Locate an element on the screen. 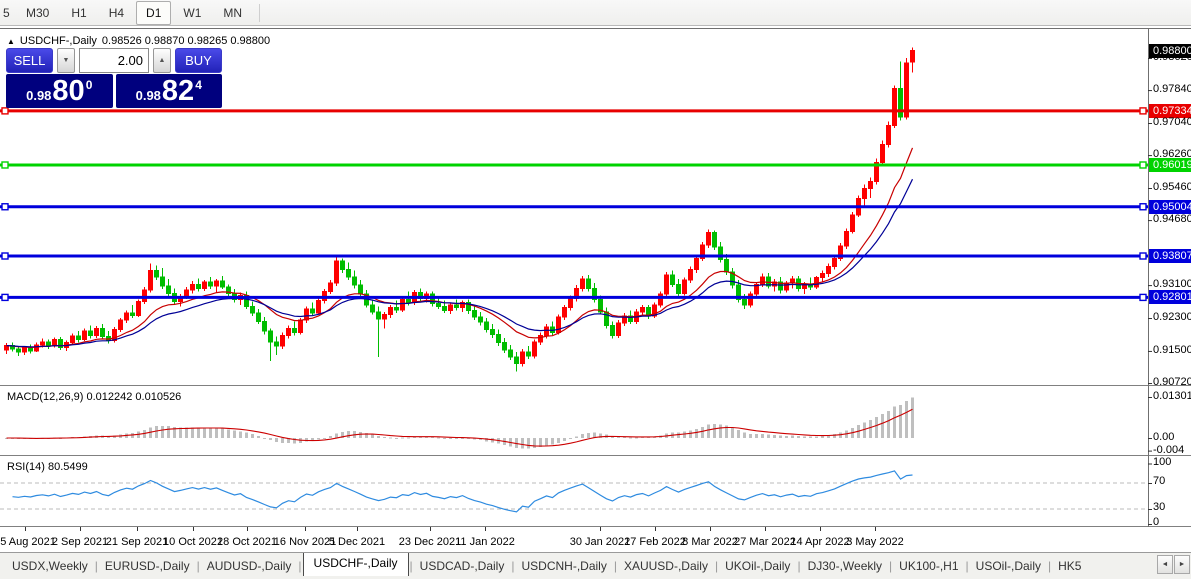 This screenshot has height=579, width=1191. date-tick-8-Mar-2022: 8 Mar 2022 is located at coordinates (710, 542).